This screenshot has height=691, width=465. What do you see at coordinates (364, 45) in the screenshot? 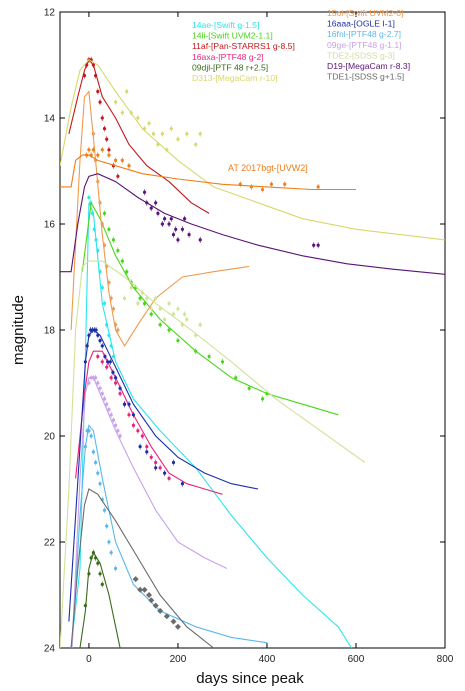
I see `legend-entry: 09ge-[PTF48 g-1.1]` at bounding box center [364, 45].